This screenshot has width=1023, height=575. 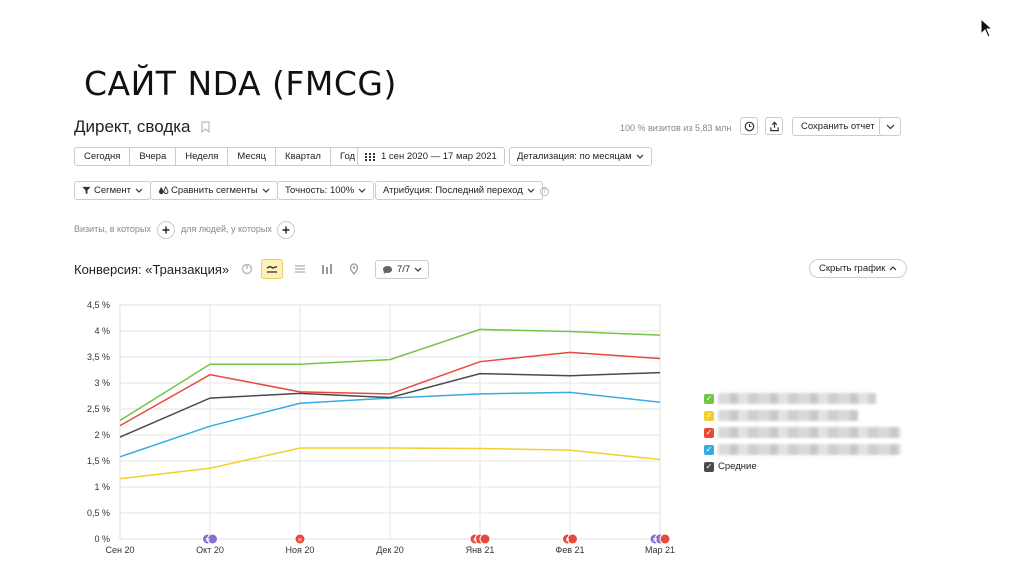 What do you see at coordinates (574, 156) in the screenshot?
I see `detail-label: Детализация: по месяцам` at bounding box center [574, 156].